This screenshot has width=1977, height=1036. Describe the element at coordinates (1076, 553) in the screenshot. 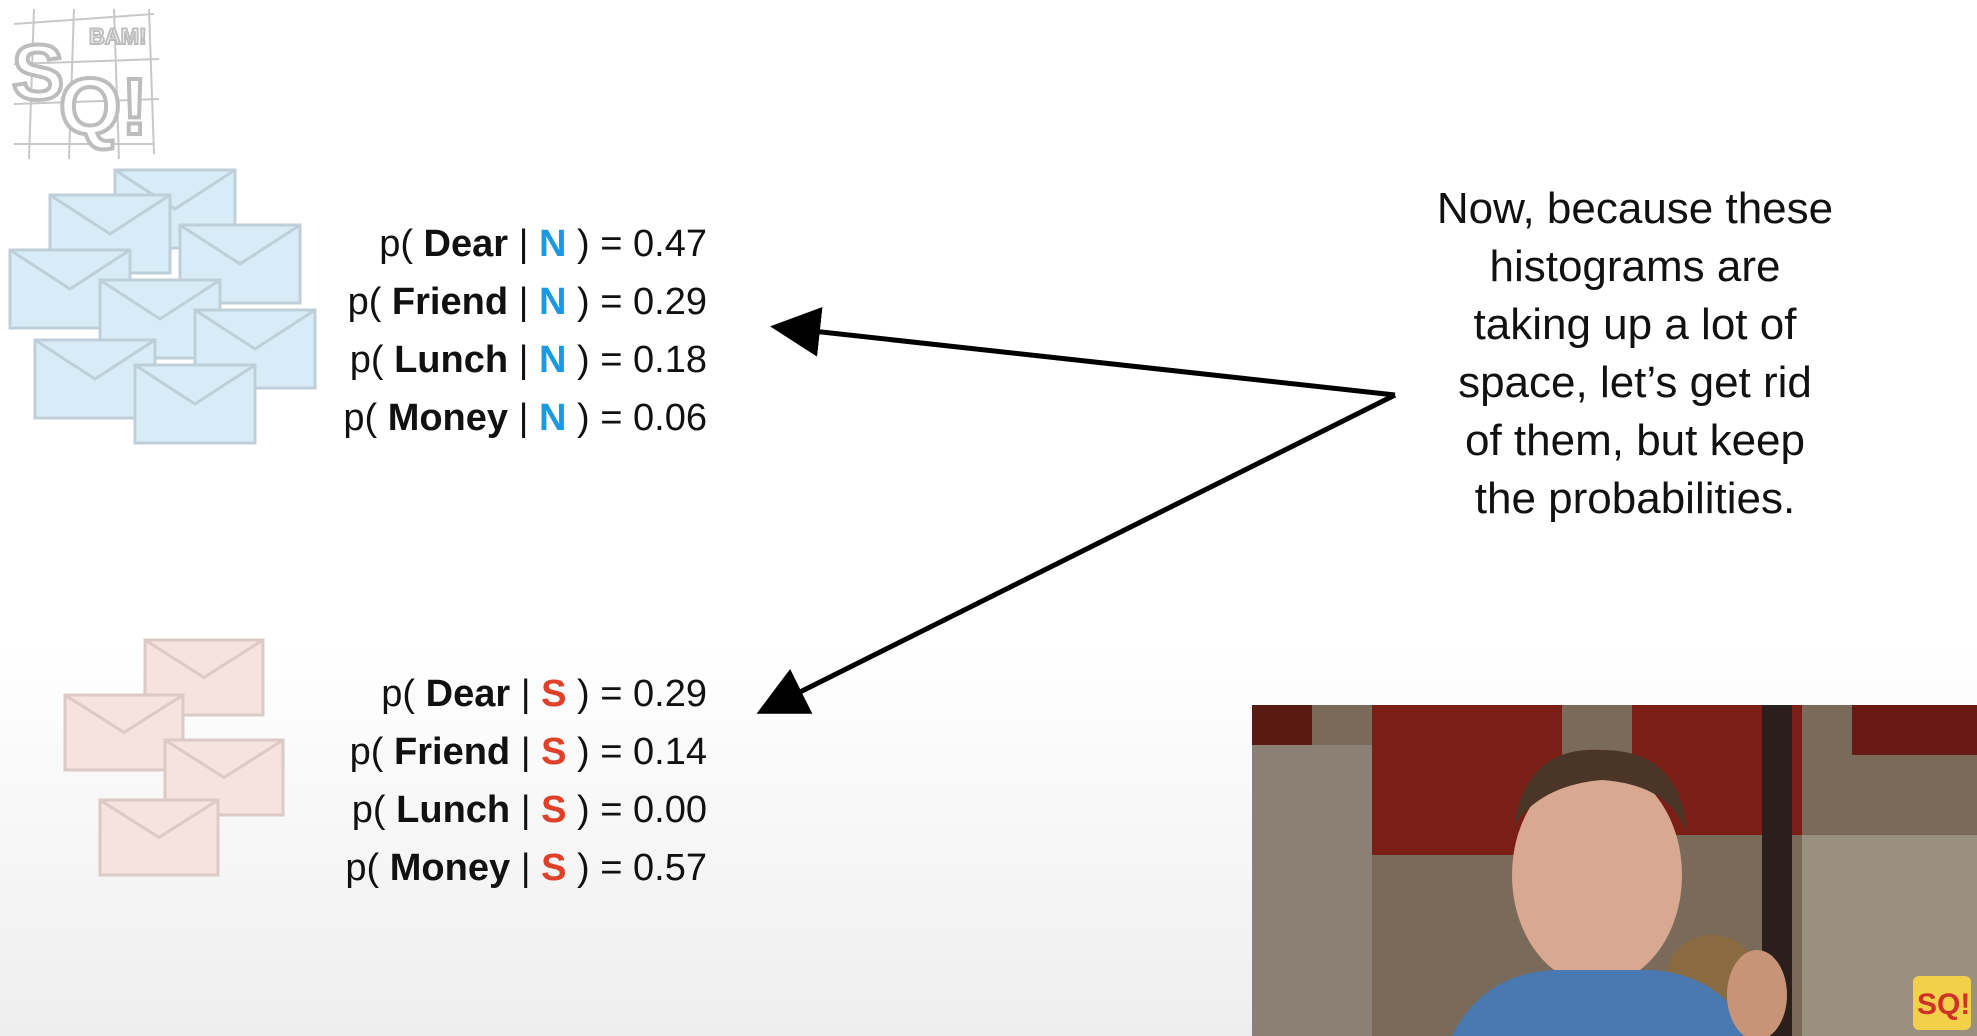

I see `arrow-to-spam` at that location.